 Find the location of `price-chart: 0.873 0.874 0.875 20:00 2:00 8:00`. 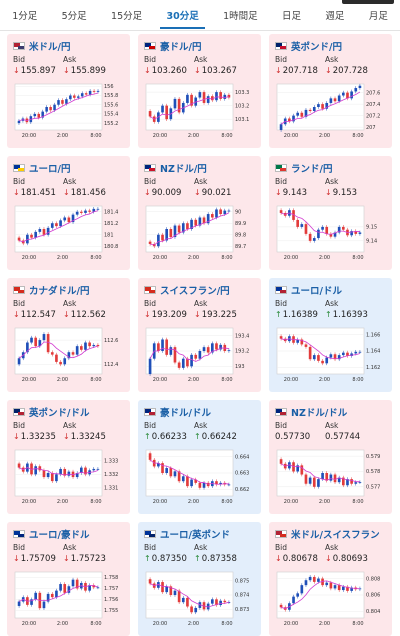

price-chart: 0.873 0.874 0.875 20:00 2:00 8:00 is located at coordinates (199, 600).